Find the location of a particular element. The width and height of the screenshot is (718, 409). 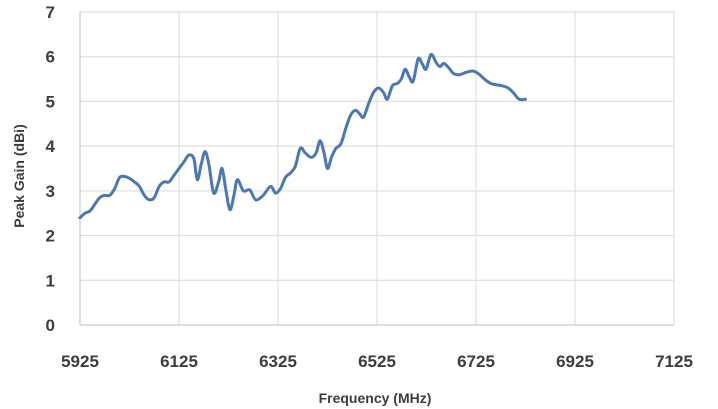

x-tick-label: 6725 is located at coordinates (476, 361).